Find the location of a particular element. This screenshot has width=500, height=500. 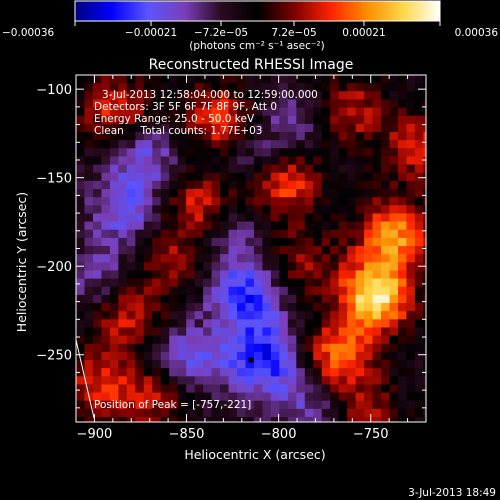

x-tick-label: −750 is located at coordinates (371, 434).